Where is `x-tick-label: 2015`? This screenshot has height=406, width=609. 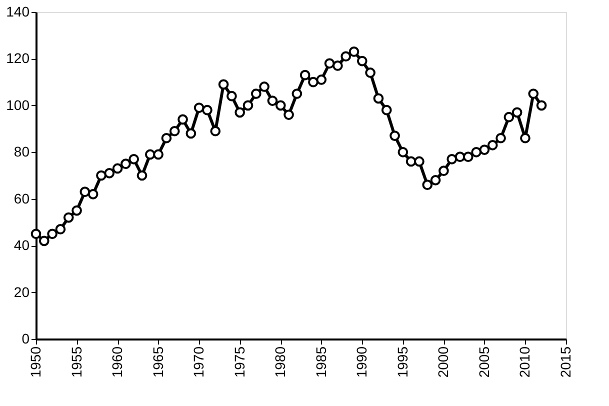 x-tick-label: 2015 is located at coordinates (566, 362).